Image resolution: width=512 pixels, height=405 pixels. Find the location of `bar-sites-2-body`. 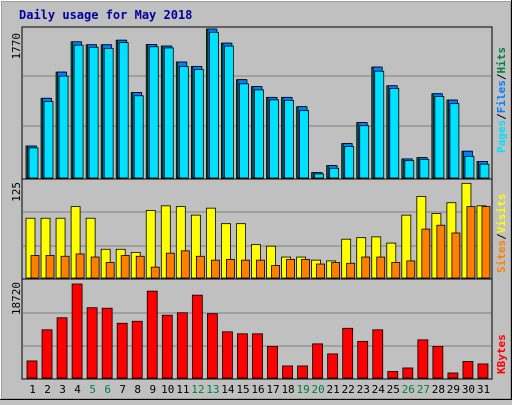

bar-sites-2-body is located at coordinates (50, 267).